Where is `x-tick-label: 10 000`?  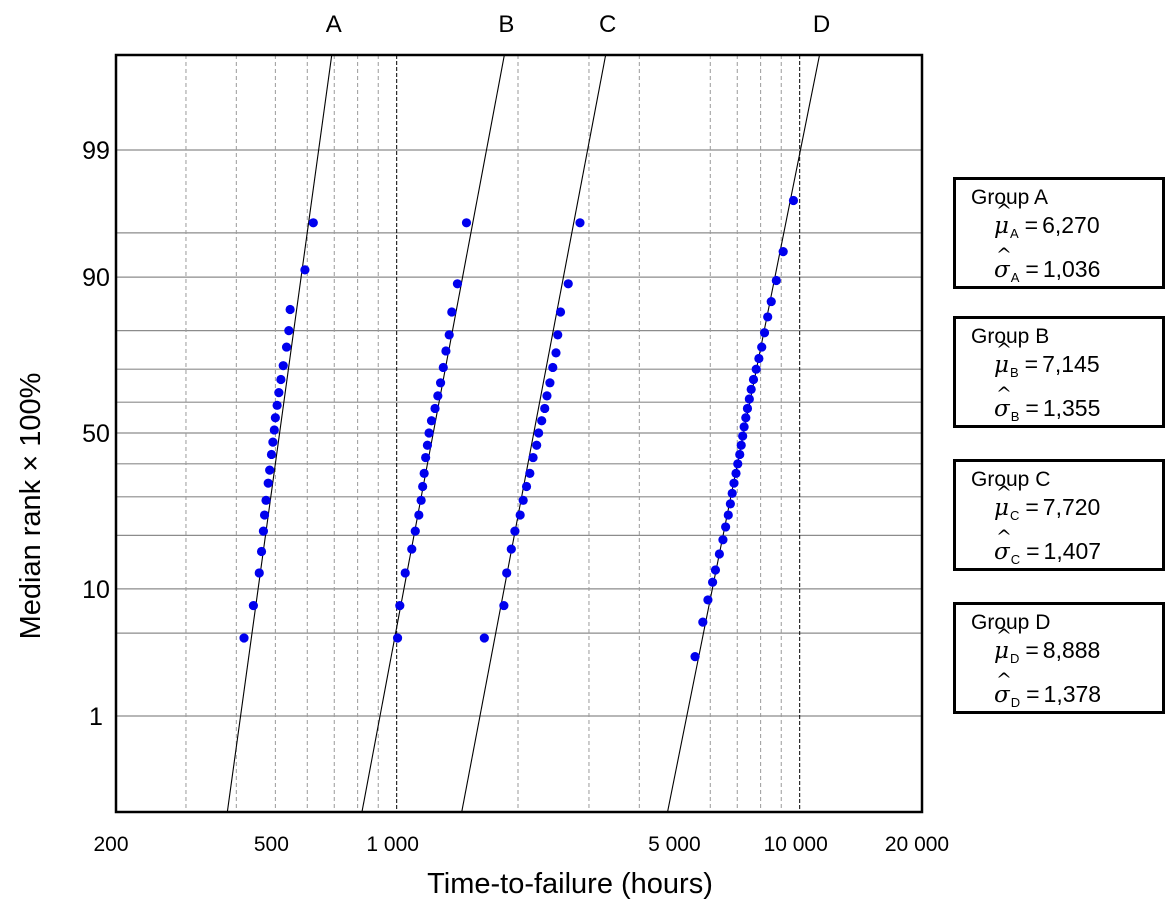
x-tick-label: 10 000 is located at coordinates (796, 844).